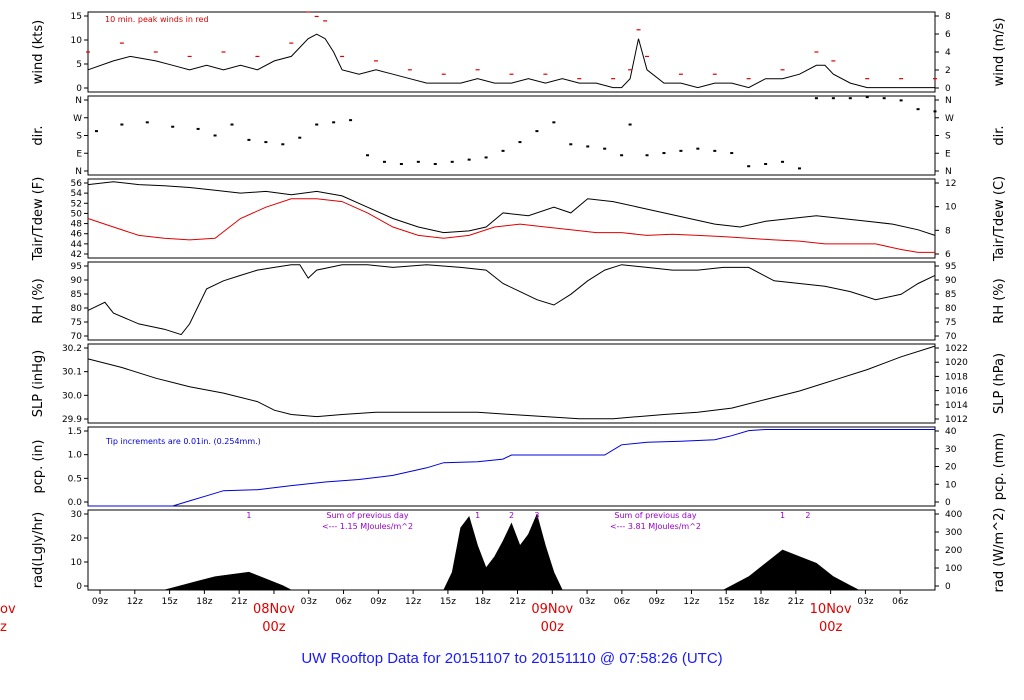  What do you see at coordinates (76, 17) in the screenshot?
I see `ytick-label-left-wind: 15` at bounding box center [76, 17].